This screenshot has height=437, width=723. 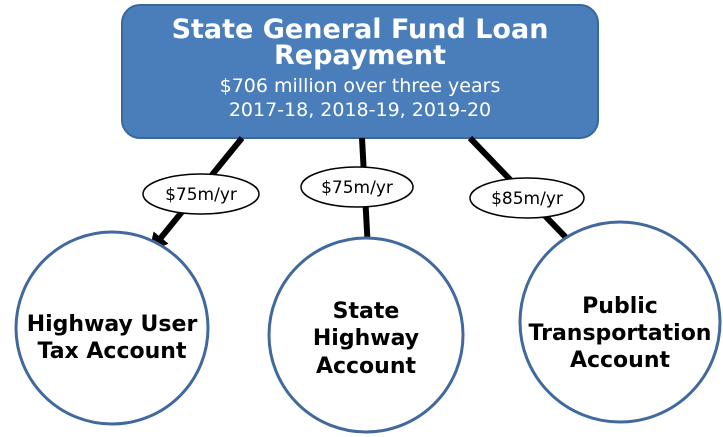 I want to click on node-label: Transportation, so click(x=620, y=333).